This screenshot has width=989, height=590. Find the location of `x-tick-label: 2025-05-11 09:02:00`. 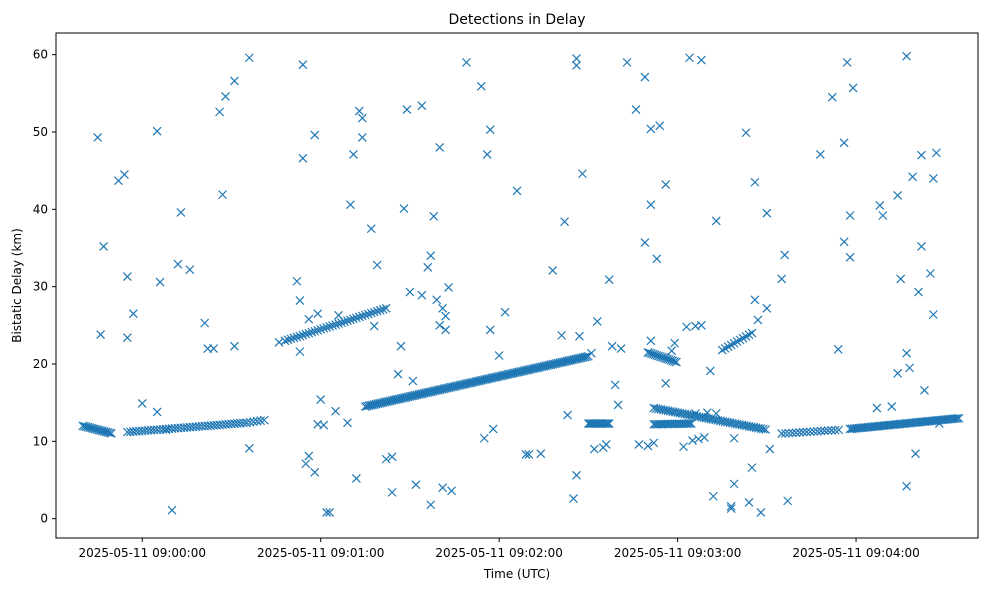

x-tick-label: 2025-05-11 09:02:00 is located at coordinates (498, 553).